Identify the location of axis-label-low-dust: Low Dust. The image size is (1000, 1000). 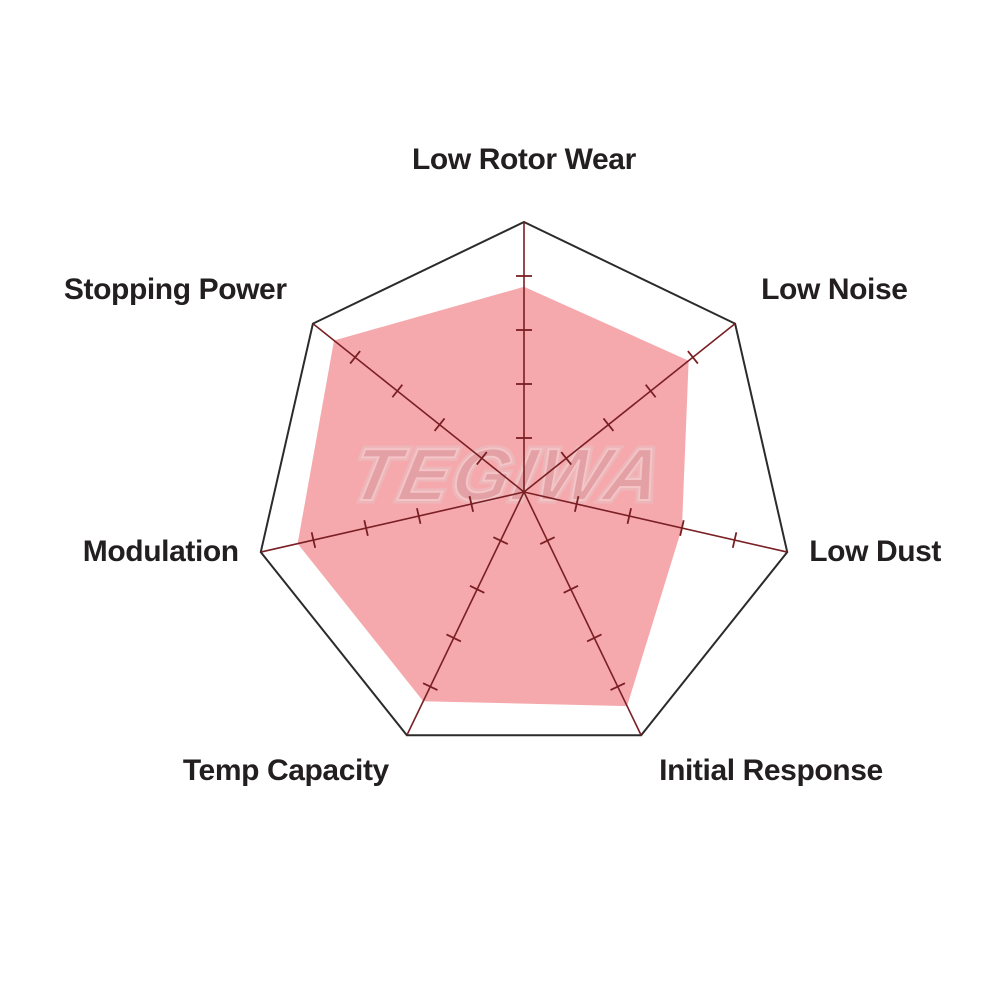
(875, 552).